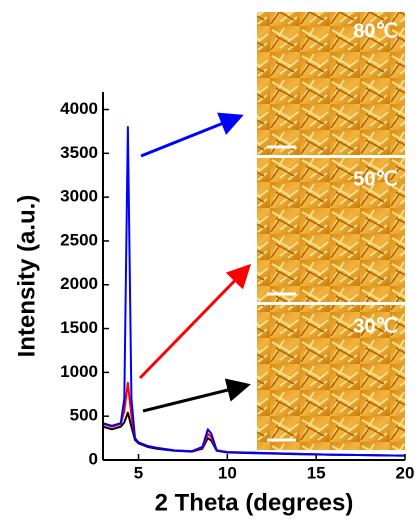 The width and height of the screenshot is (417, 521). I want to click on y-tick-label: 4000, so click(79, 108).